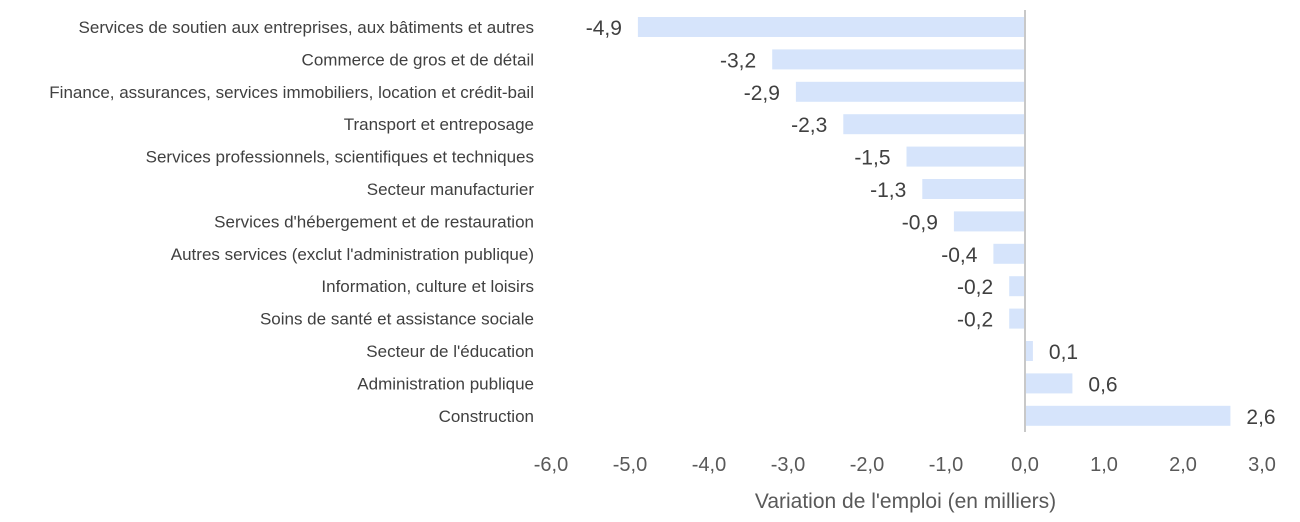  Describe the element at coordinates (445, 383) in the screenshot. I see `category-label: Administration publique` at that location.